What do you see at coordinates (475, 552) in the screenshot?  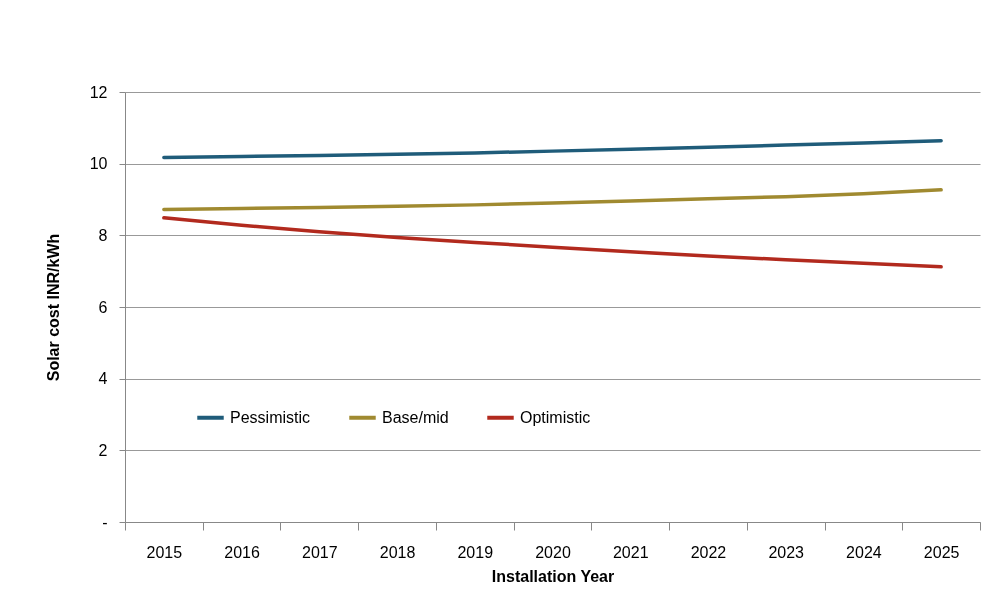 I see `x-tick-label: 2019` at bounding box center [475, 552].